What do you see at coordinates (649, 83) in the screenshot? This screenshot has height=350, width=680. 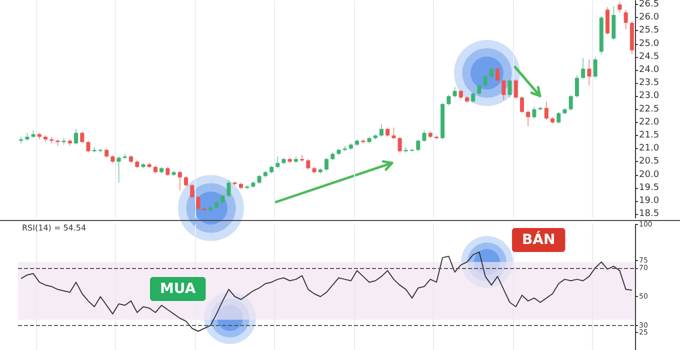 I see `y-tick-label: 23.5` at bounding box center [649, 83].